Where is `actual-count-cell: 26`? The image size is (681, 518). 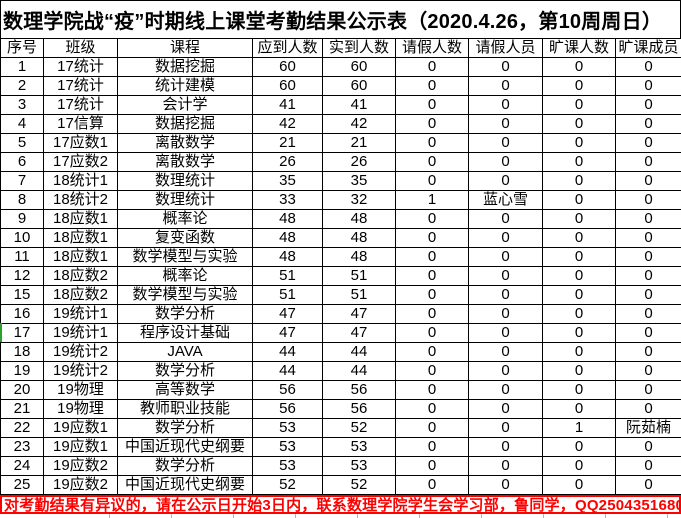
actual-count-cell: 26 is located at coordinates (359, 162).